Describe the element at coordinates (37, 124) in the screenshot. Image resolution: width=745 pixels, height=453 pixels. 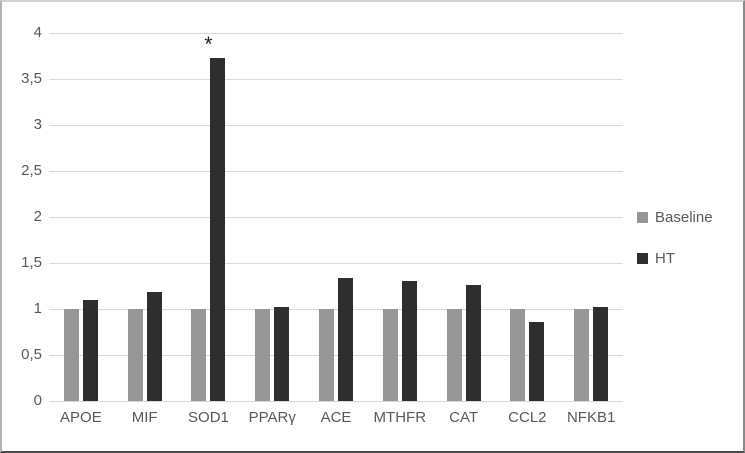
I see `y-tick-label: 3` at that location.